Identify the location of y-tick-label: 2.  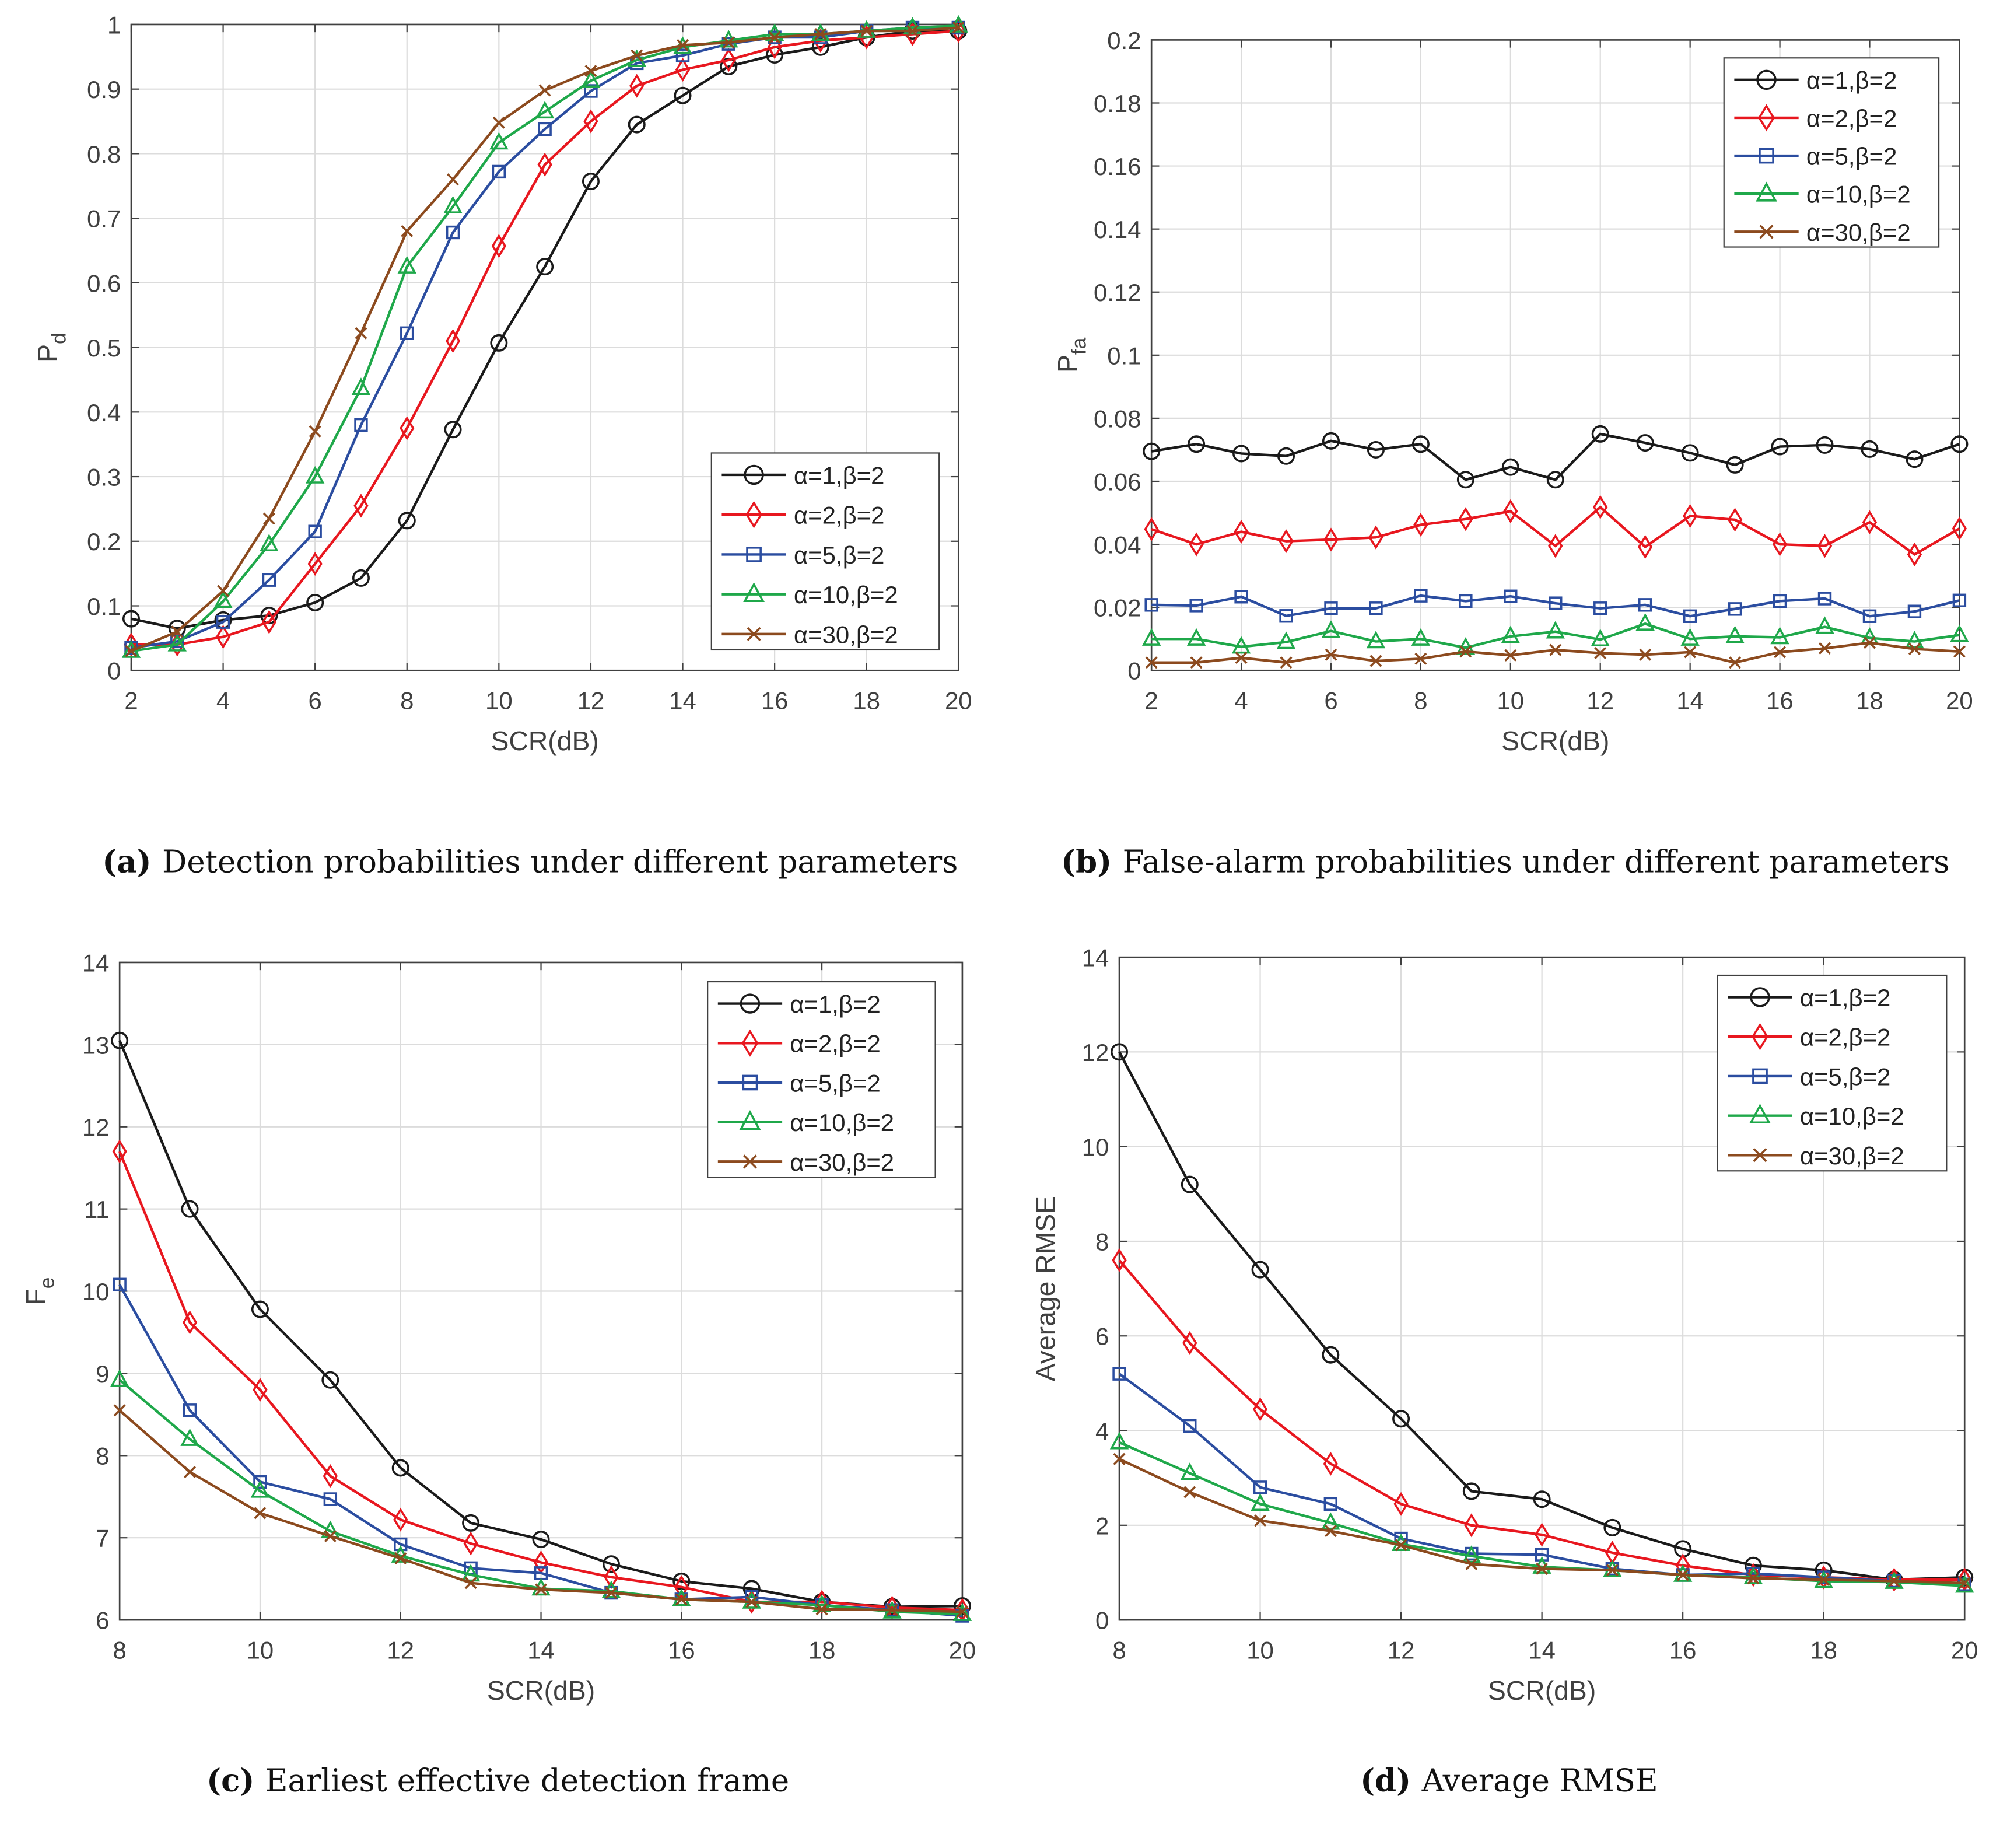
(1102, 1525).